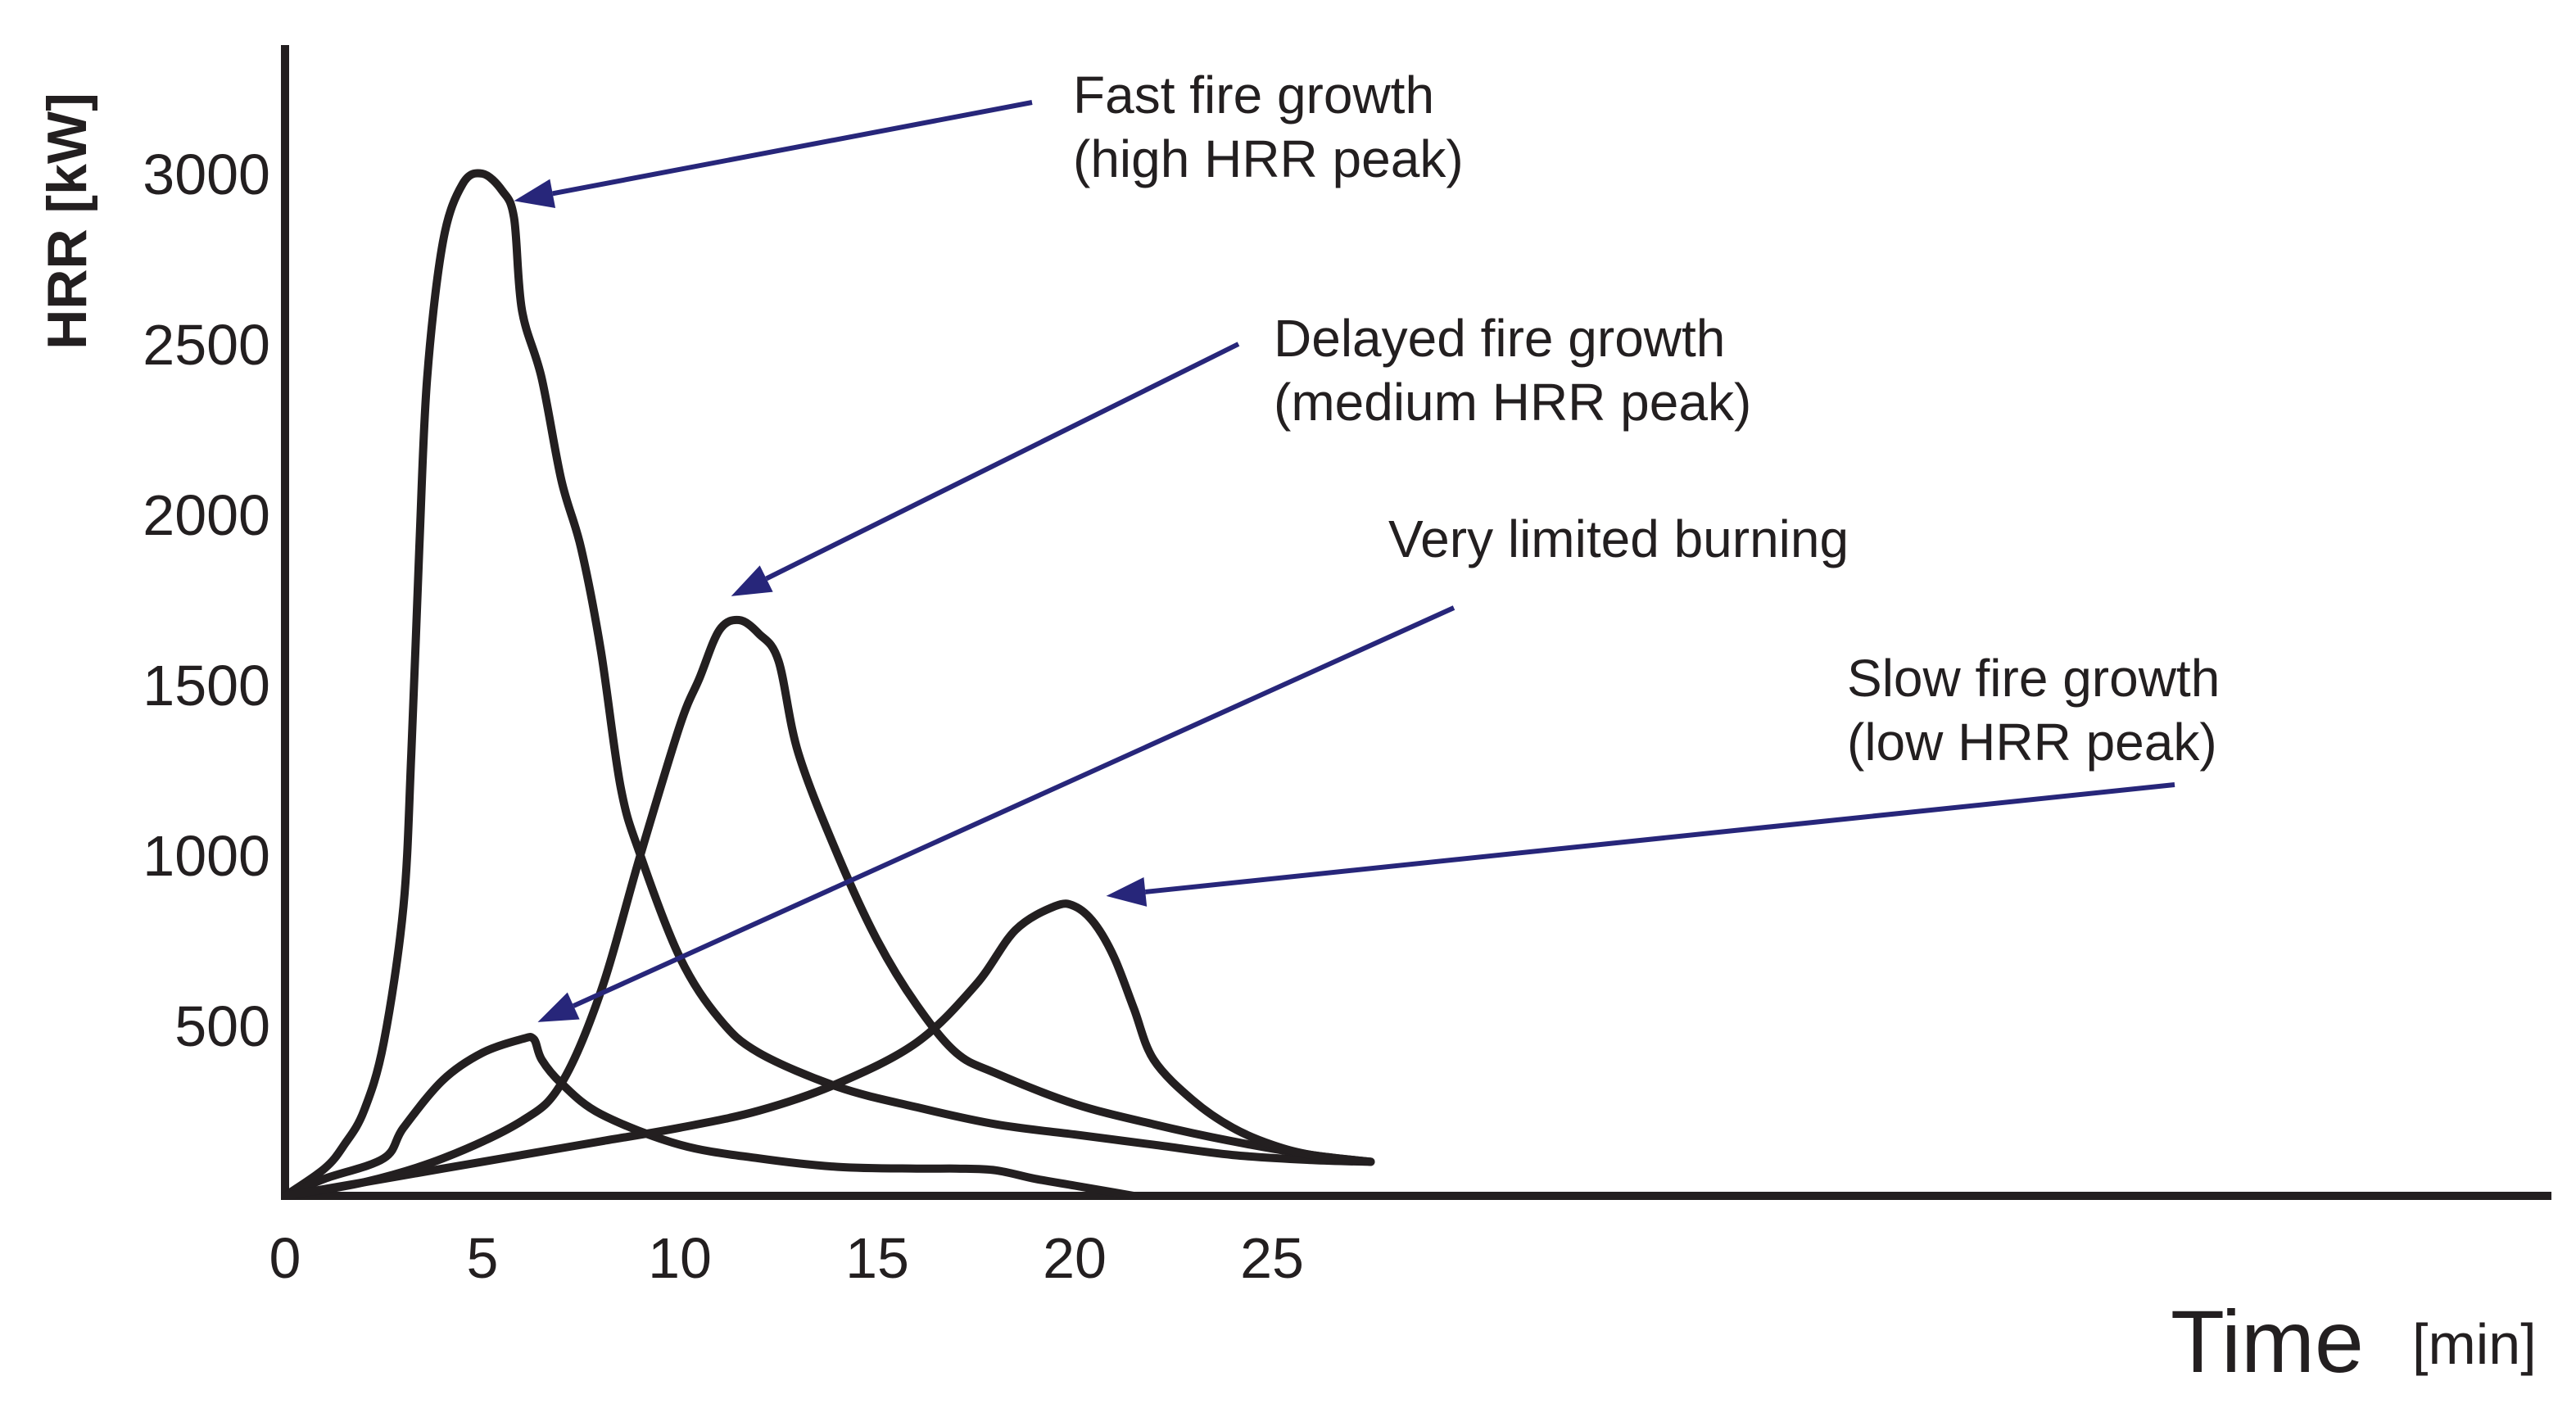 The width and height of the screenshot is (2576, 1408). What do you see at coordinates (285, 1258) in the screenshot?
I see `x-tick-label: 0` at bounding box center [285, 1258].